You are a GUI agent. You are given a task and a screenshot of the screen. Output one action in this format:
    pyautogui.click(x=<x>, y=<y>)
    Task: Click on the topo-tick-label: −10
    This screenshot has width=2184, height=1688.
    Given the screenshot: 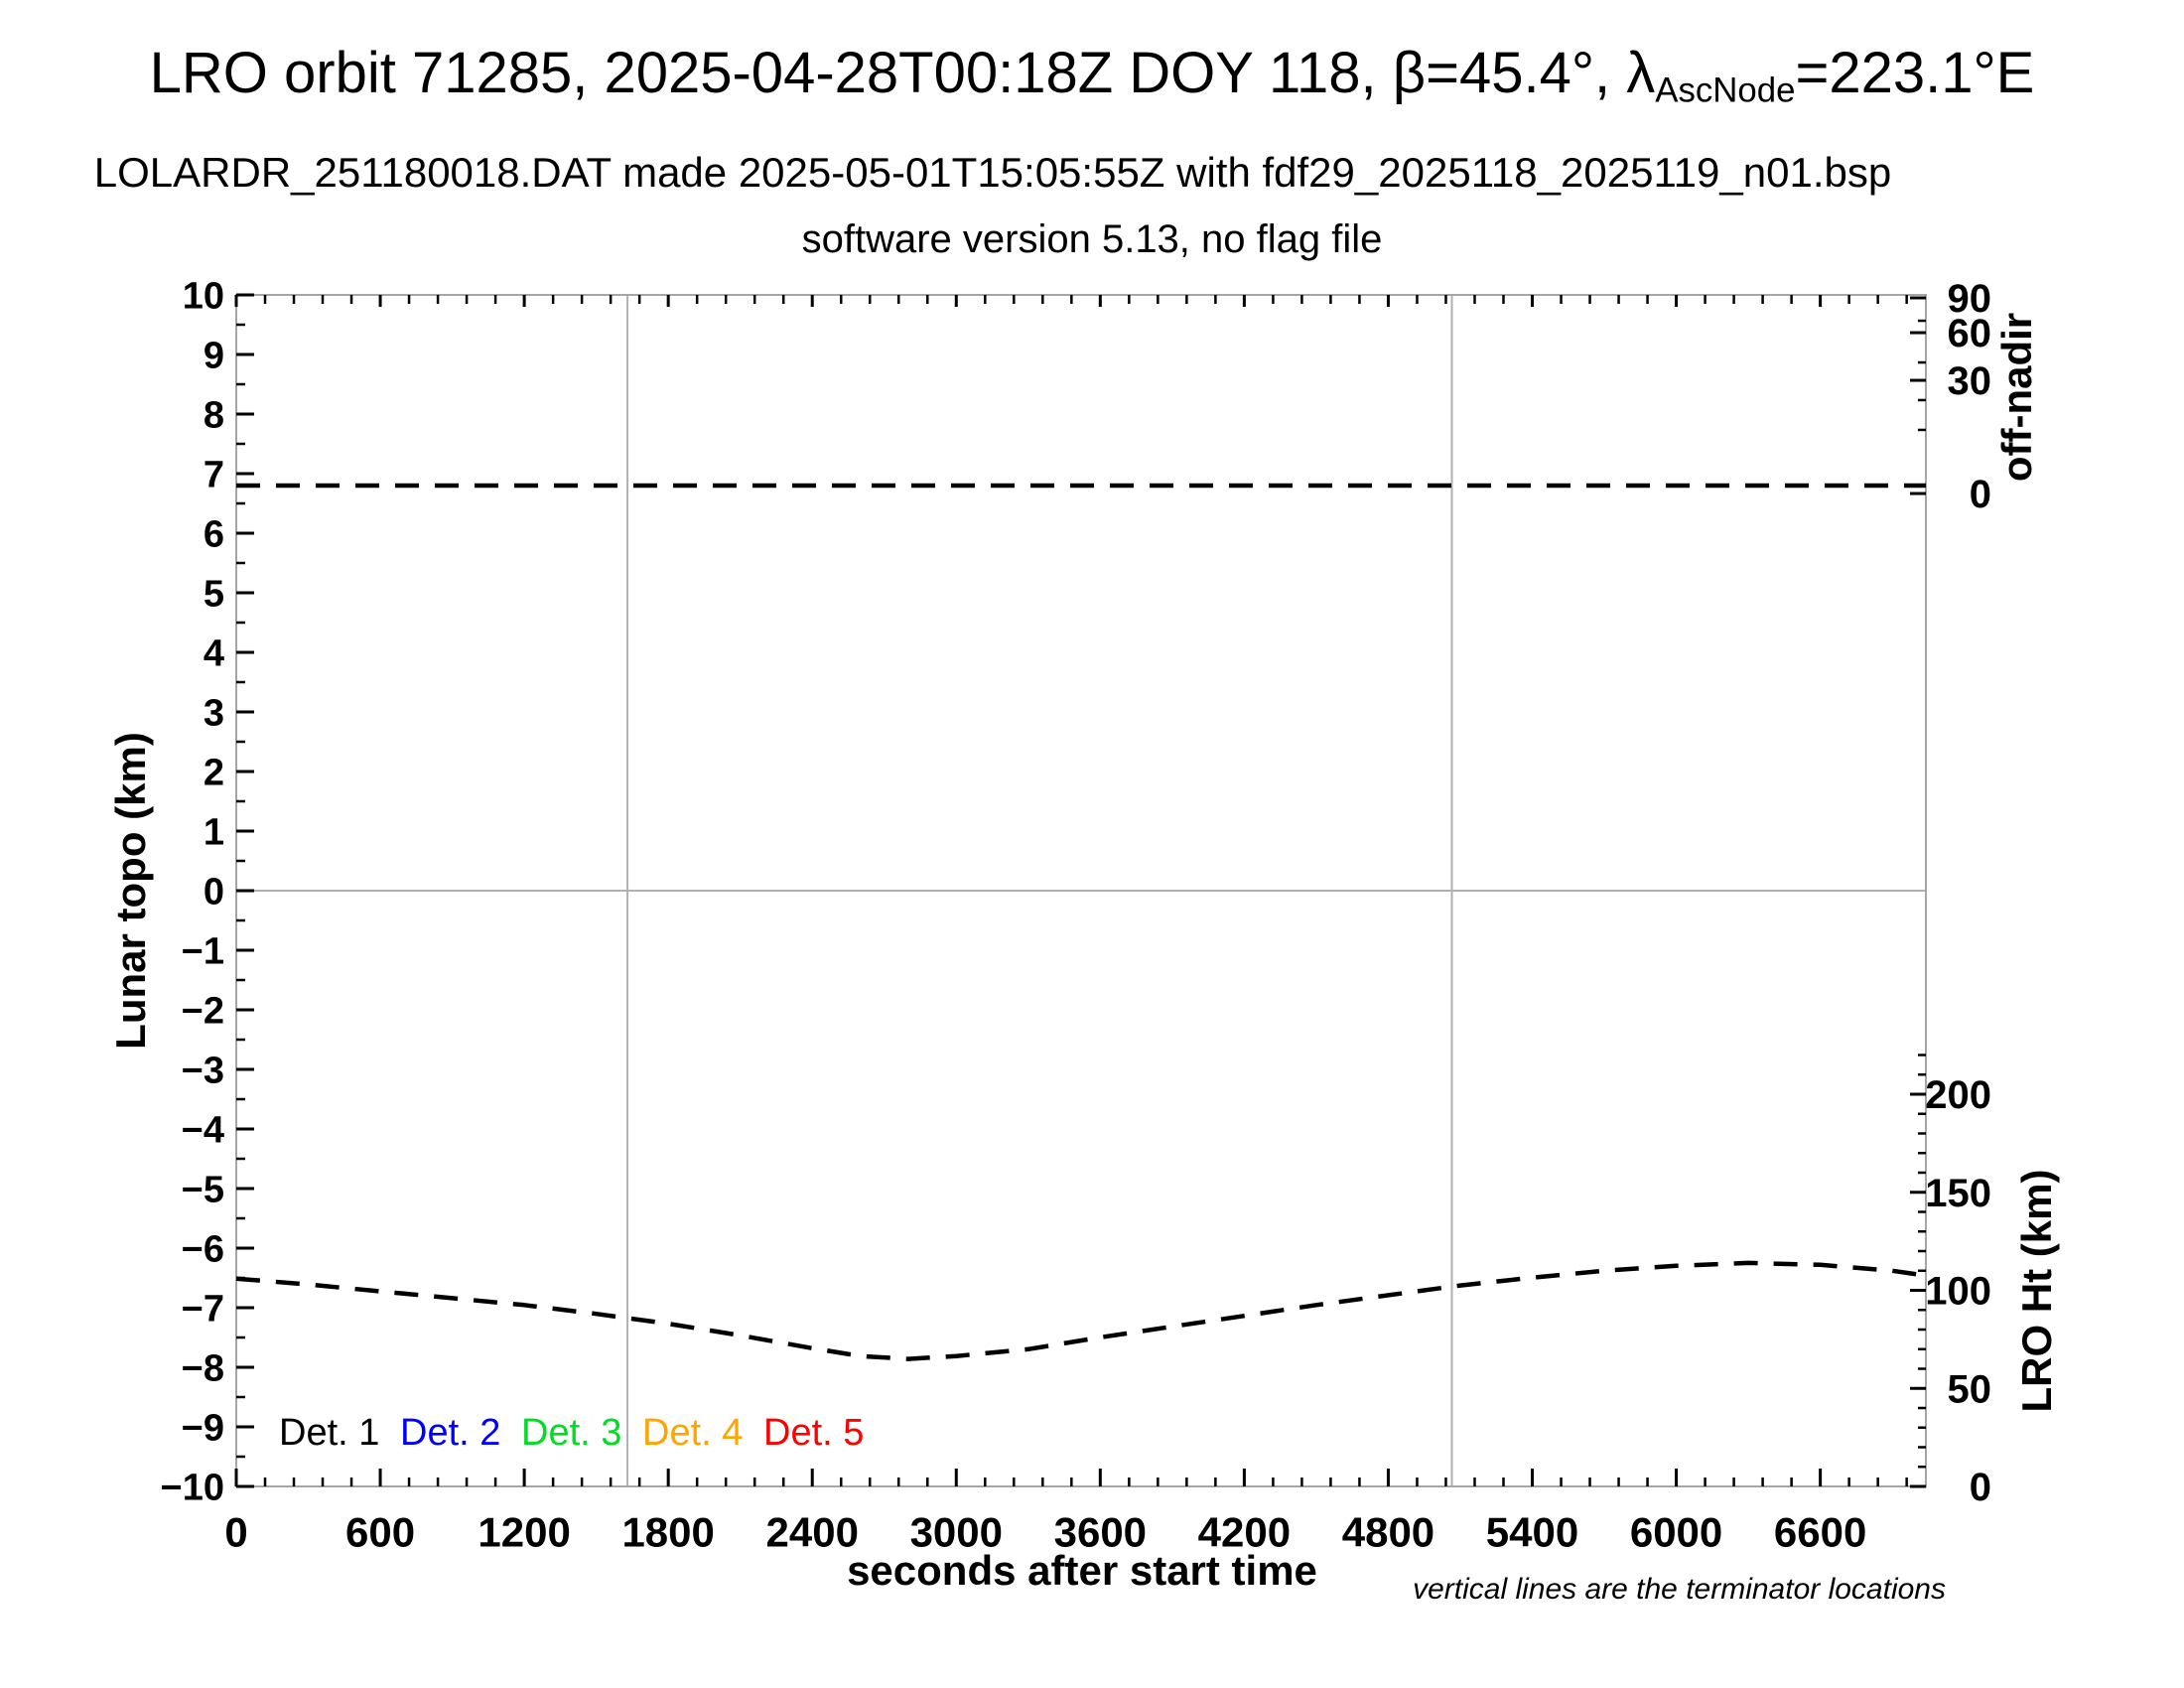 What is the action you would take?
    pyautogui.click(x=192, y=1487)
    